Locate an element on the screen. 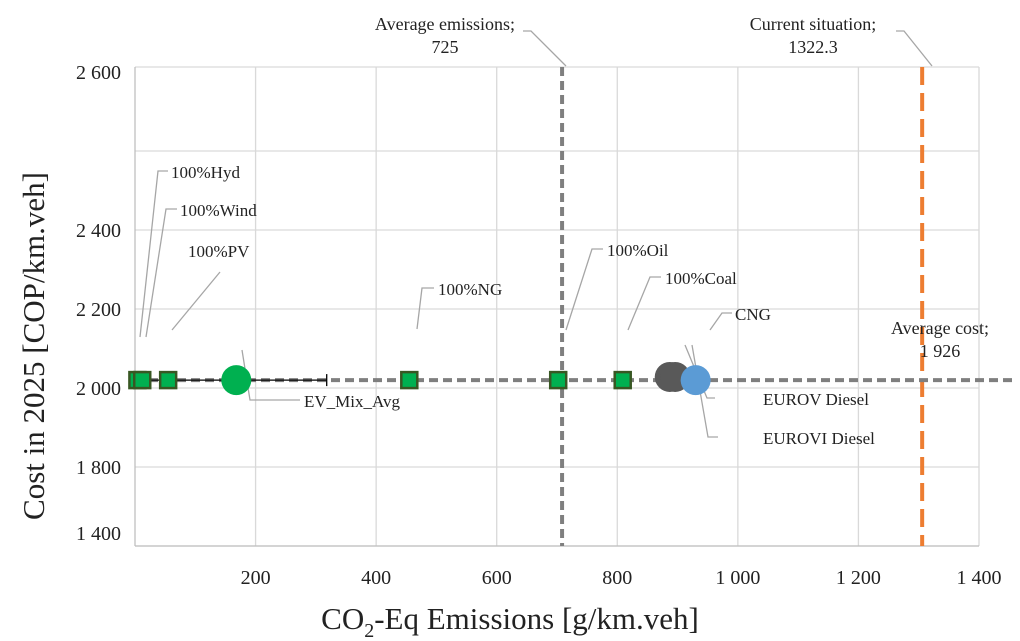 The image size is (1020, 641). x-tick-label: 600 is located at coordinates (497, 578).